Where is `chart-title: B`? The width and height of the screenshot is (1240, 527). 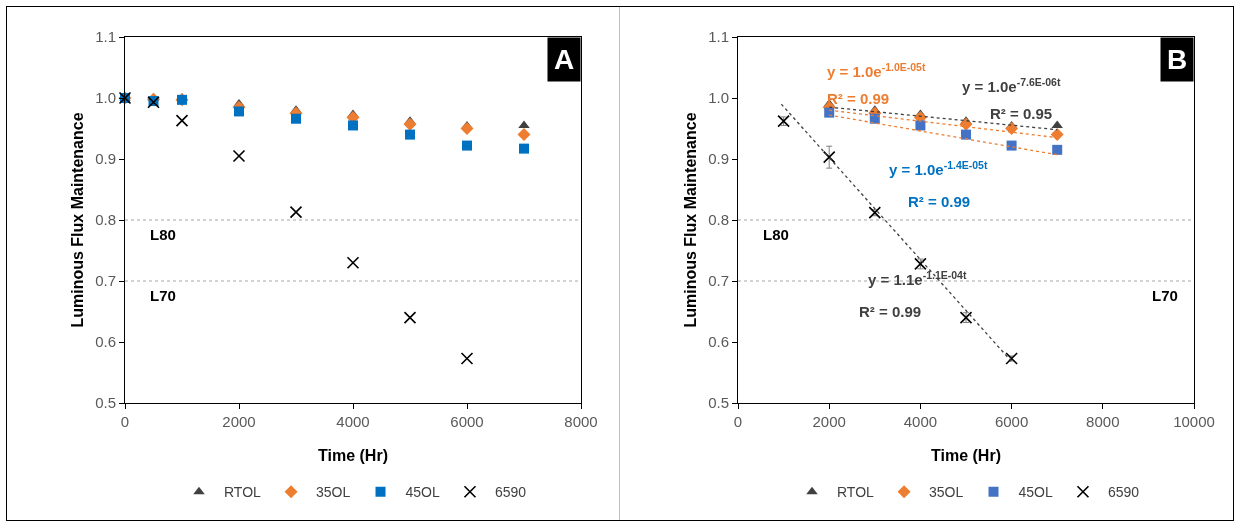
chart-title: B is located at coordinates (1177, 59).